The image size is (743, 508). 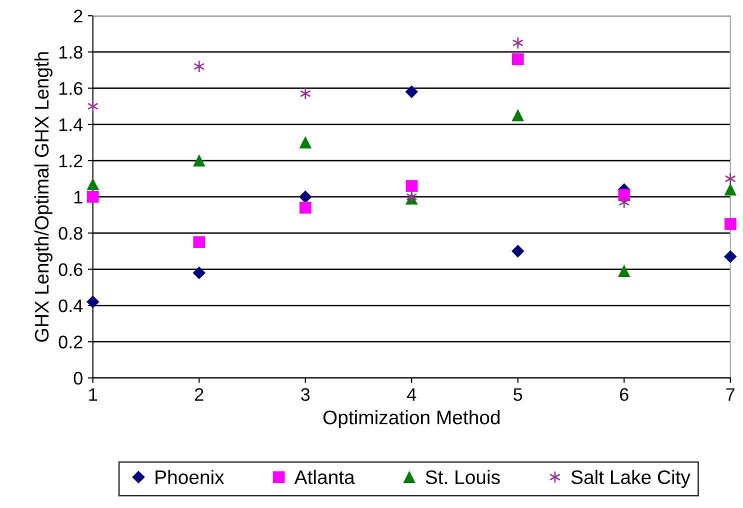 What do you see at coordinates (70, 305) in the screenshot?
I see `y-tick-label: 0.4` at bounding box center [70, 305].